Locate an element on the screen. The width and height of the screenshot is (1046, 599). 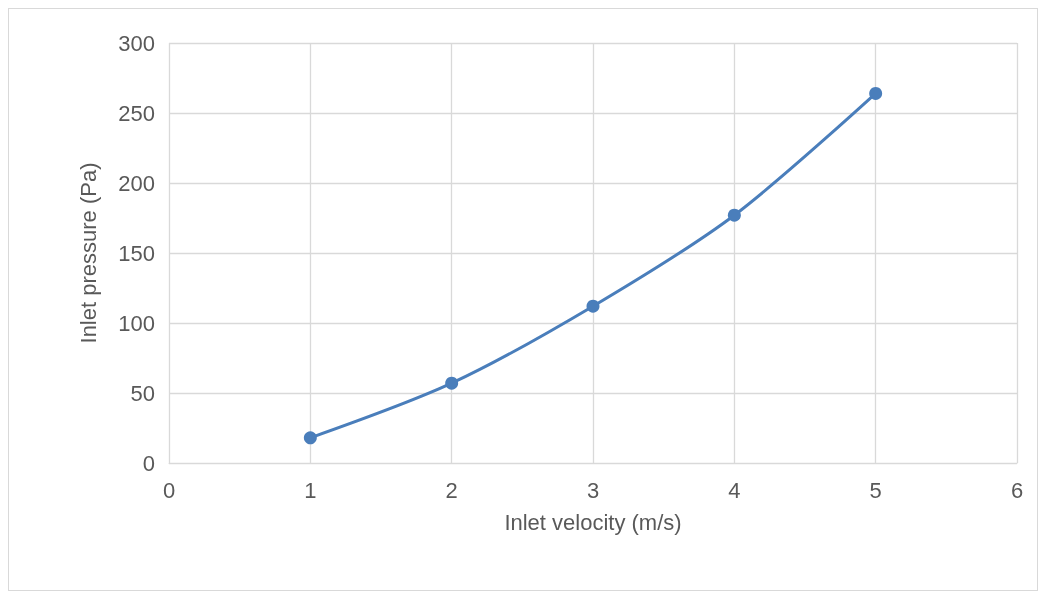
y-tick-label: 150 is located at coordinates (136, 253).